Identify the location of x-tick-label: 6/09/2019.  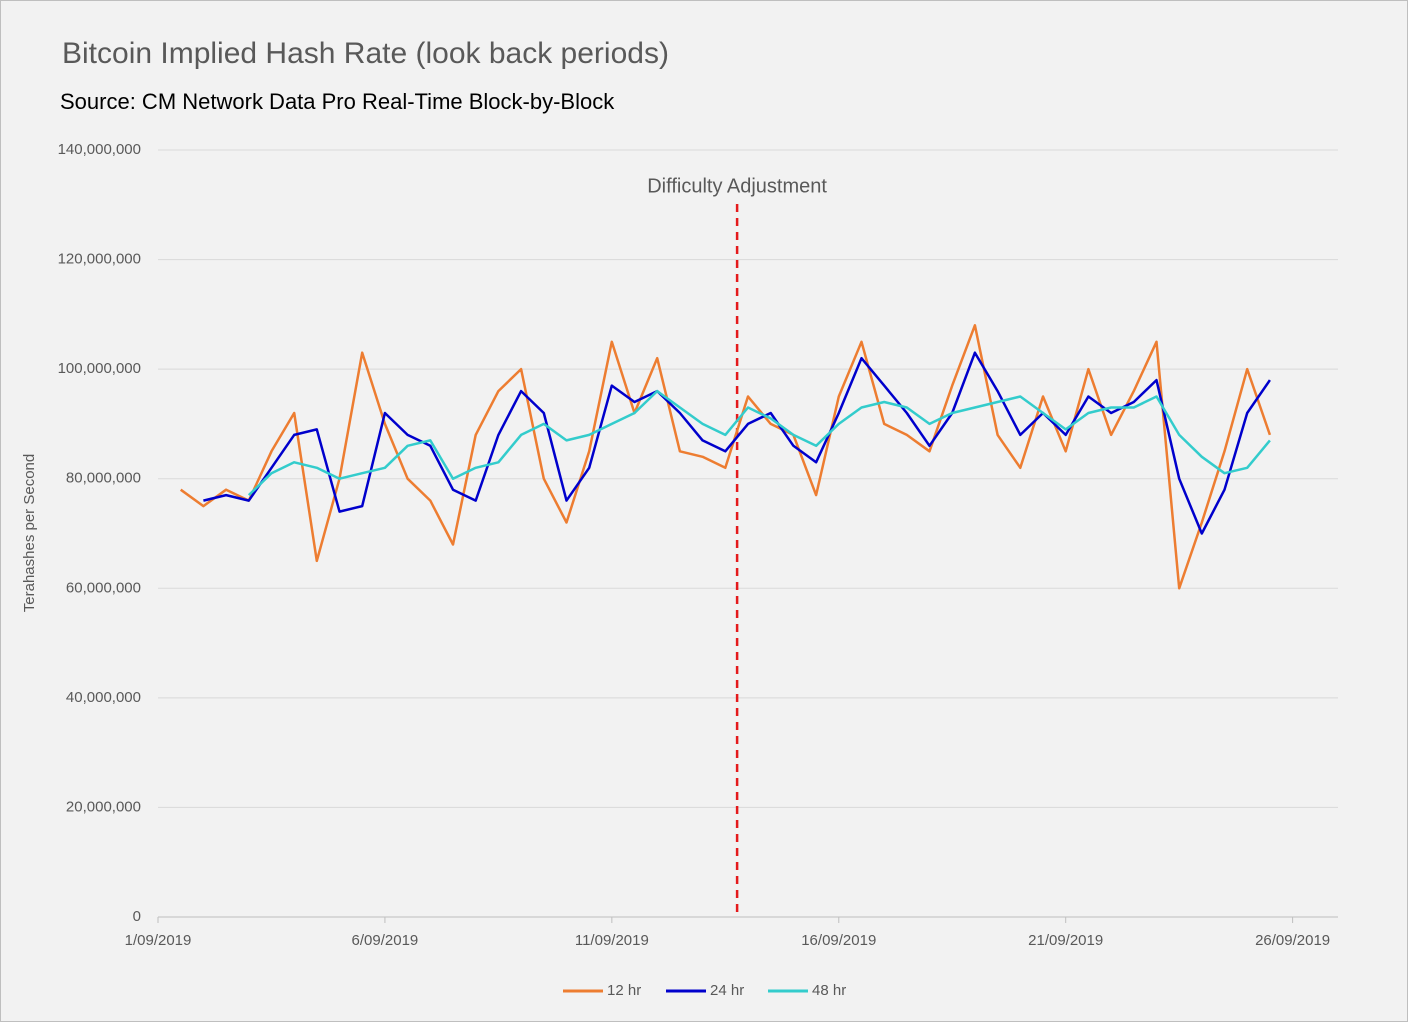
(385, 940).